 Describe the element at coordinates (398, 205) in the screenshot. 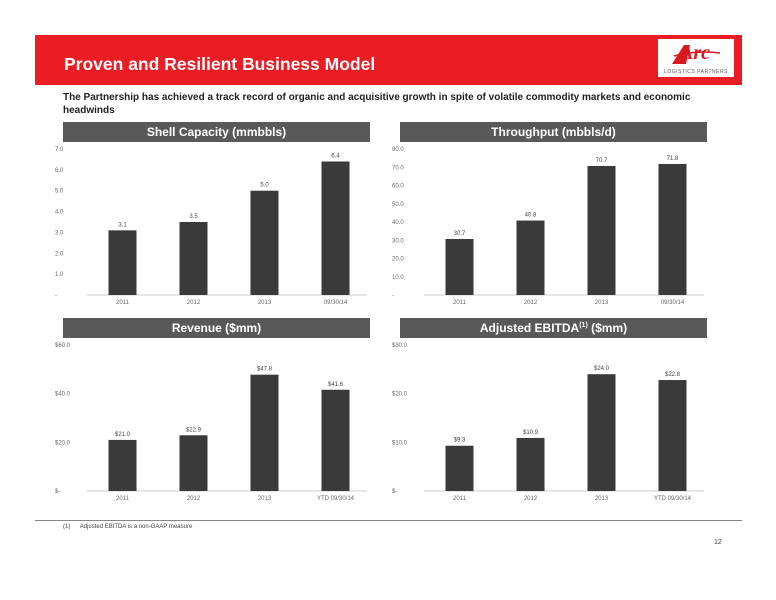

I see `y-tick-label: 50.0` at that location.